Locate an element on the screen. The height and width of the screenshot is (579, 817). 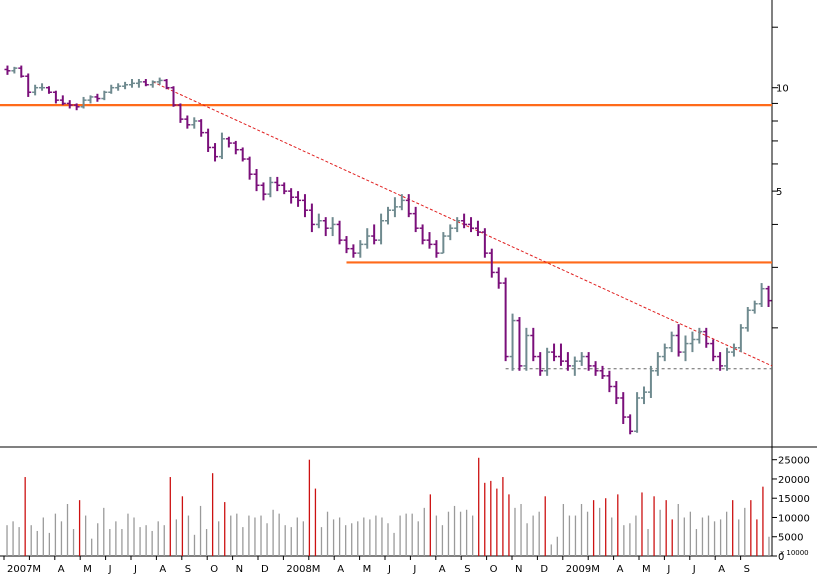
volume-tick-label: 15000 is located at coordinates (794, 499).